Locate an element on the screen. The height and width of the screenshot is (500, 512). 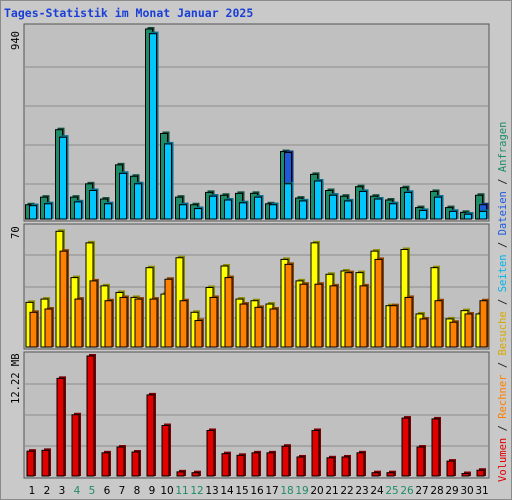
x-tick-label-day-28: 28 is located at coordinates (436, 491).